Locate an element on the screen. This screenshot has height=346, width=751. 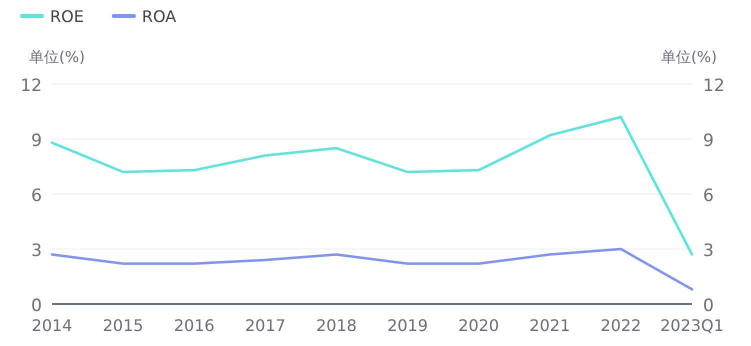
y2-axis-title: 单位(%) is located at coordinates (689, 57).